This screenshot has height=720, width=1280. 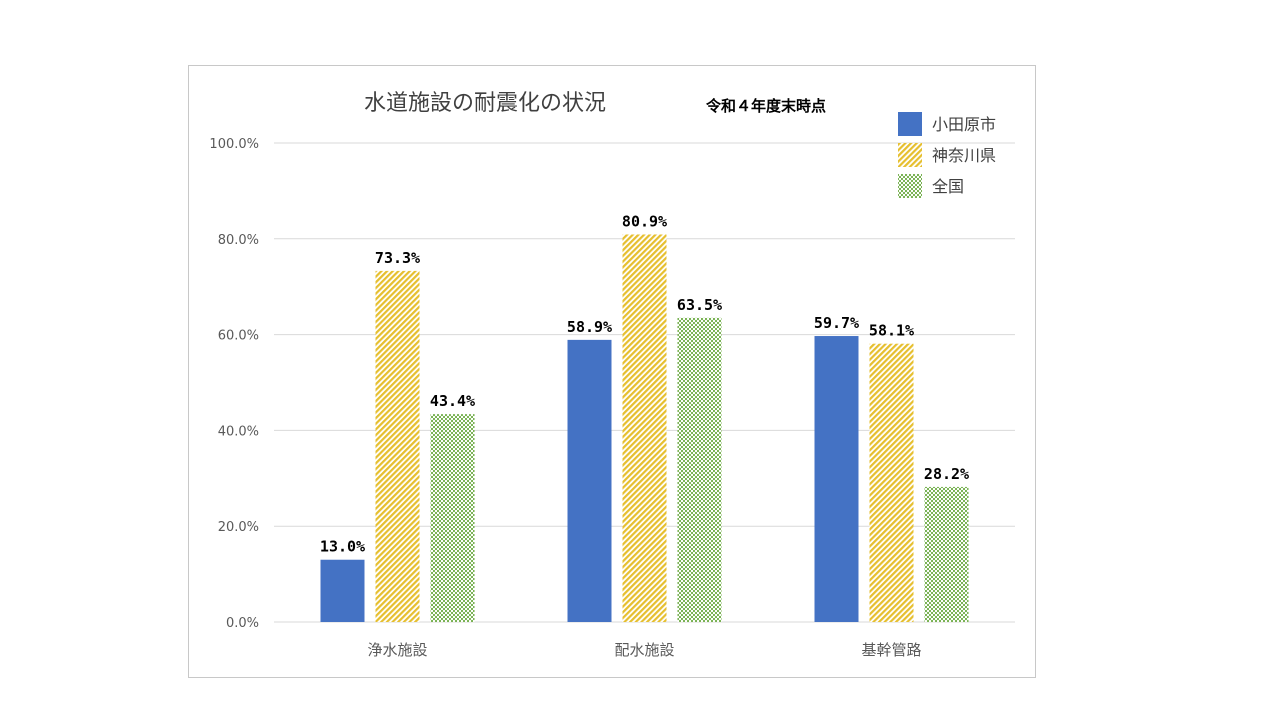 What do you see at coordinates (234, 144) in the screenshot?
I see `y-tick-label: 100.0%` at bounding box center [234, 144].